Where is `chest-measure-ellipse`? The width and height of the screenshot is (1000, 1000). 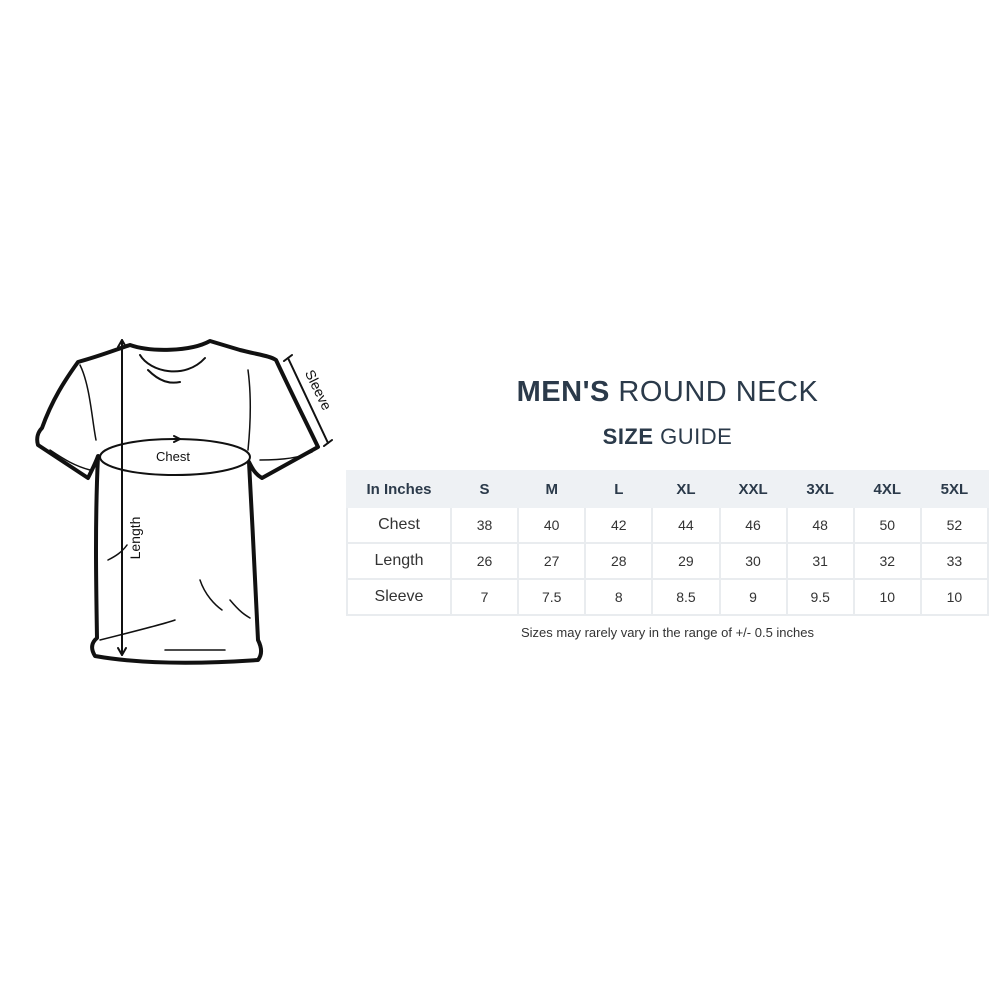
chest-measure-ellipse is located at coordinates (175, 457).